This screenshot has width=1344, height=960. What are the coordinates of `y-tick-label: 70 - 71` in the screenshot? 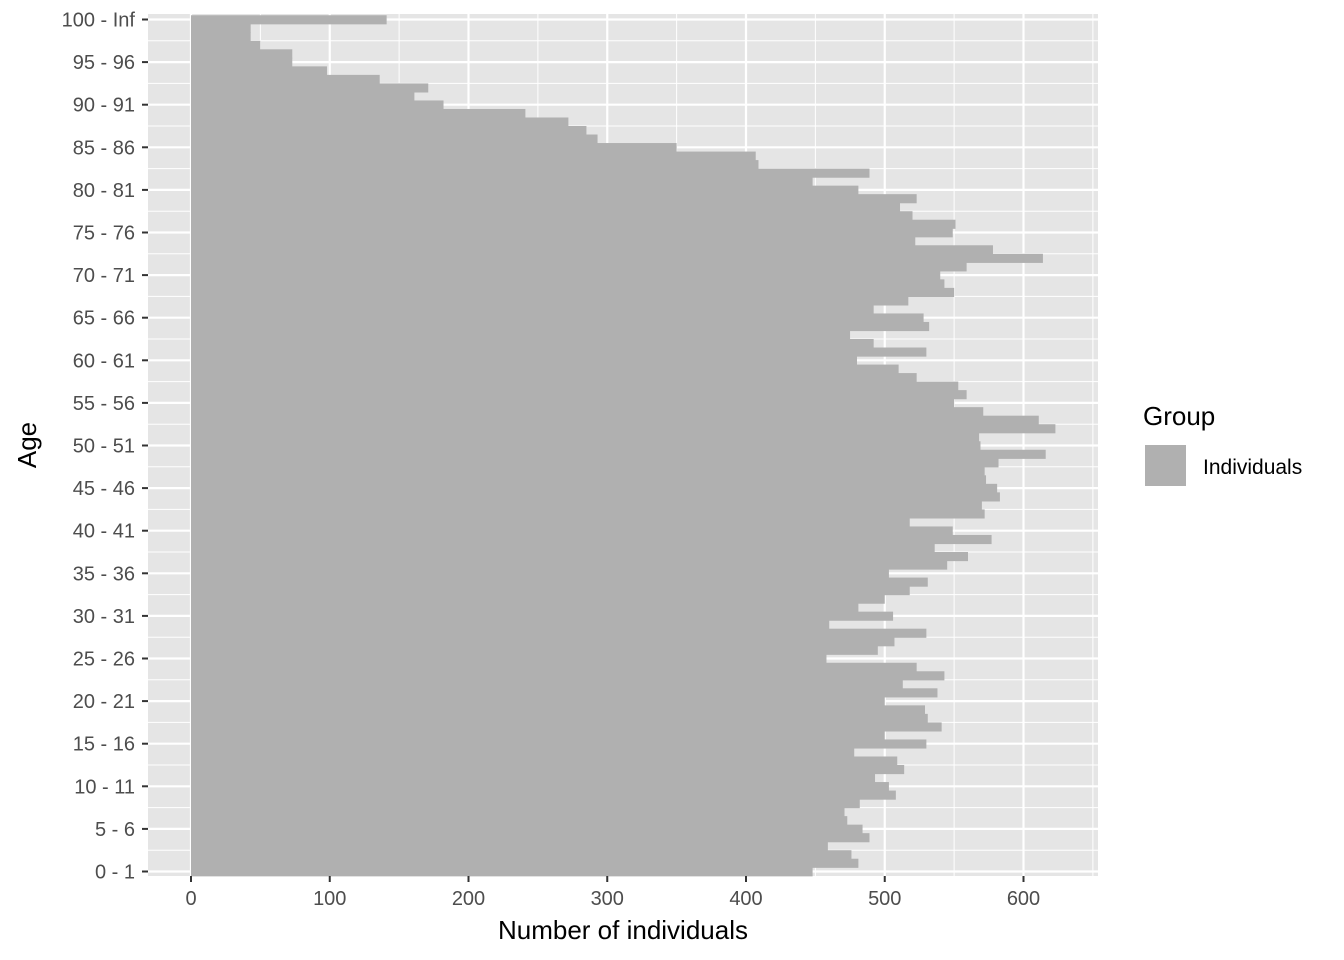 It's located at (104, 276).